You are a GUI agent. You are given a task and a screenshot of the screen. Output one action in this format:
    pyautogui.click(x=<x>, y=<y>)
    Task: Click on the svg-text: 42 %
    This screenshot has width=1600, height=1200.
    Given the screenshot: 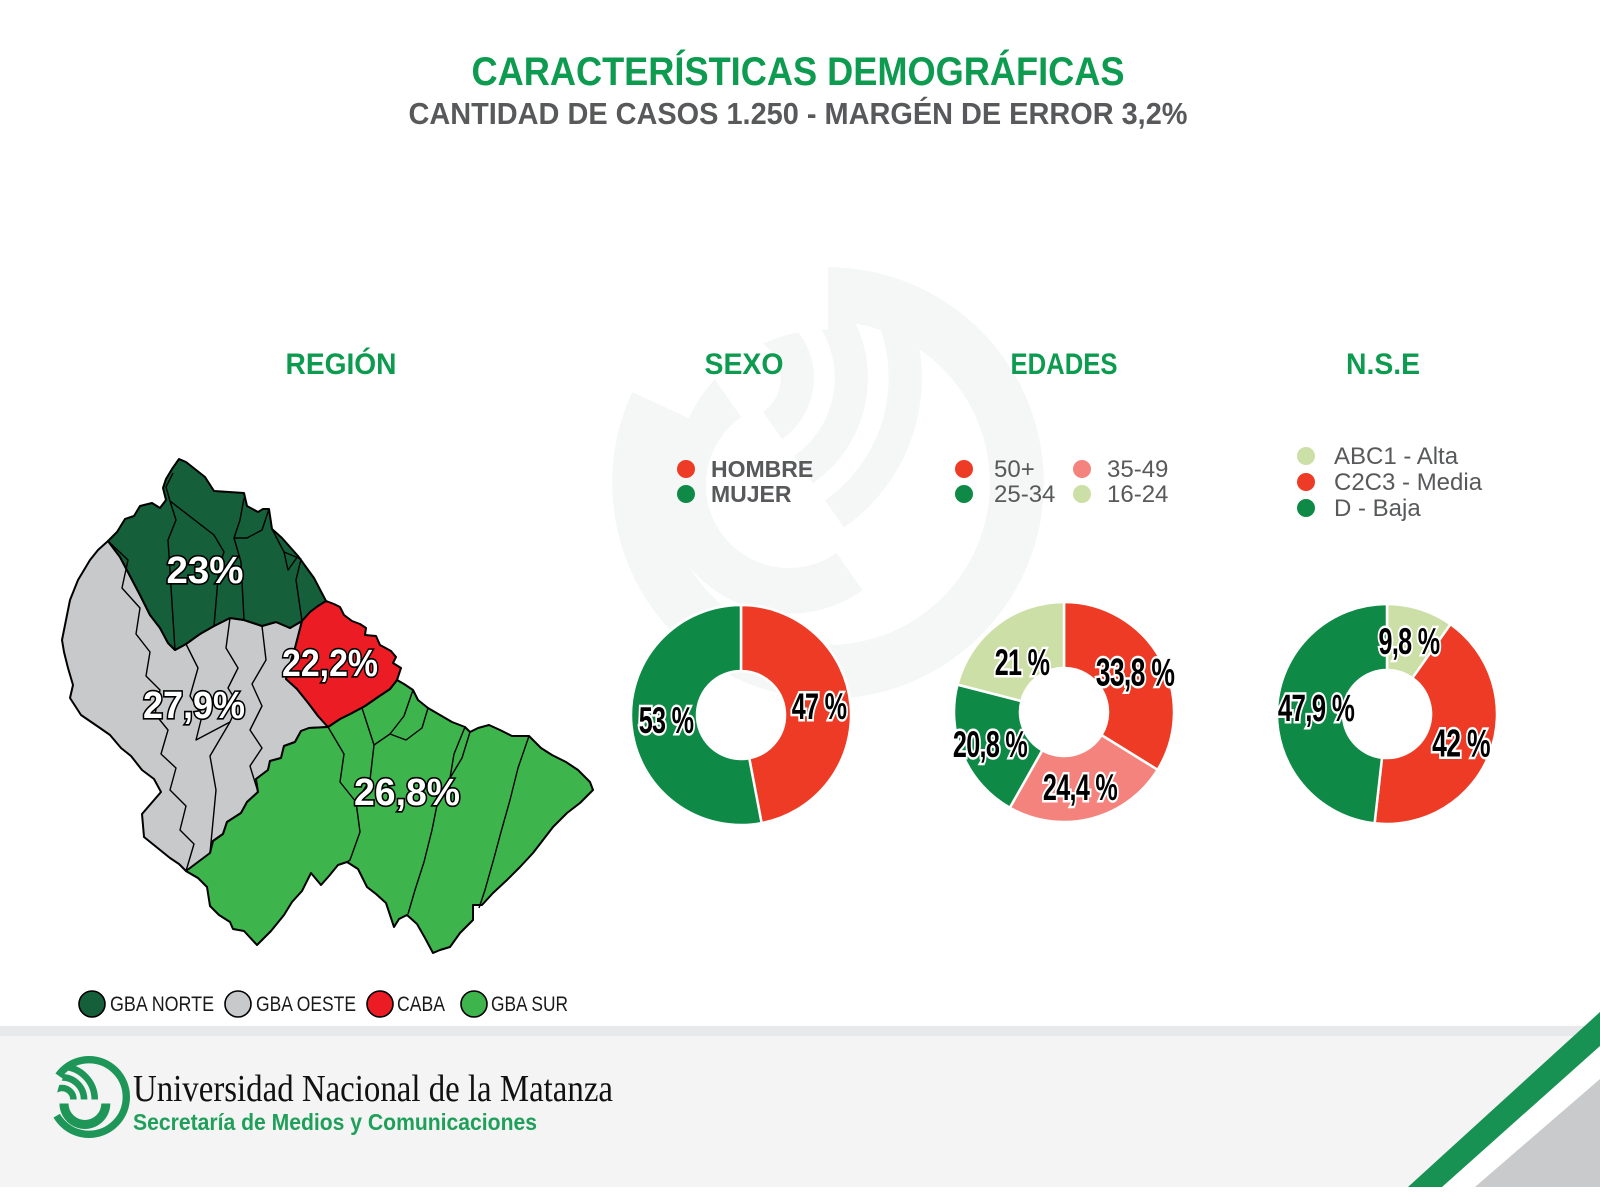 What is the action you would take?
    pyautogui.click(x=1461, y=743)
    